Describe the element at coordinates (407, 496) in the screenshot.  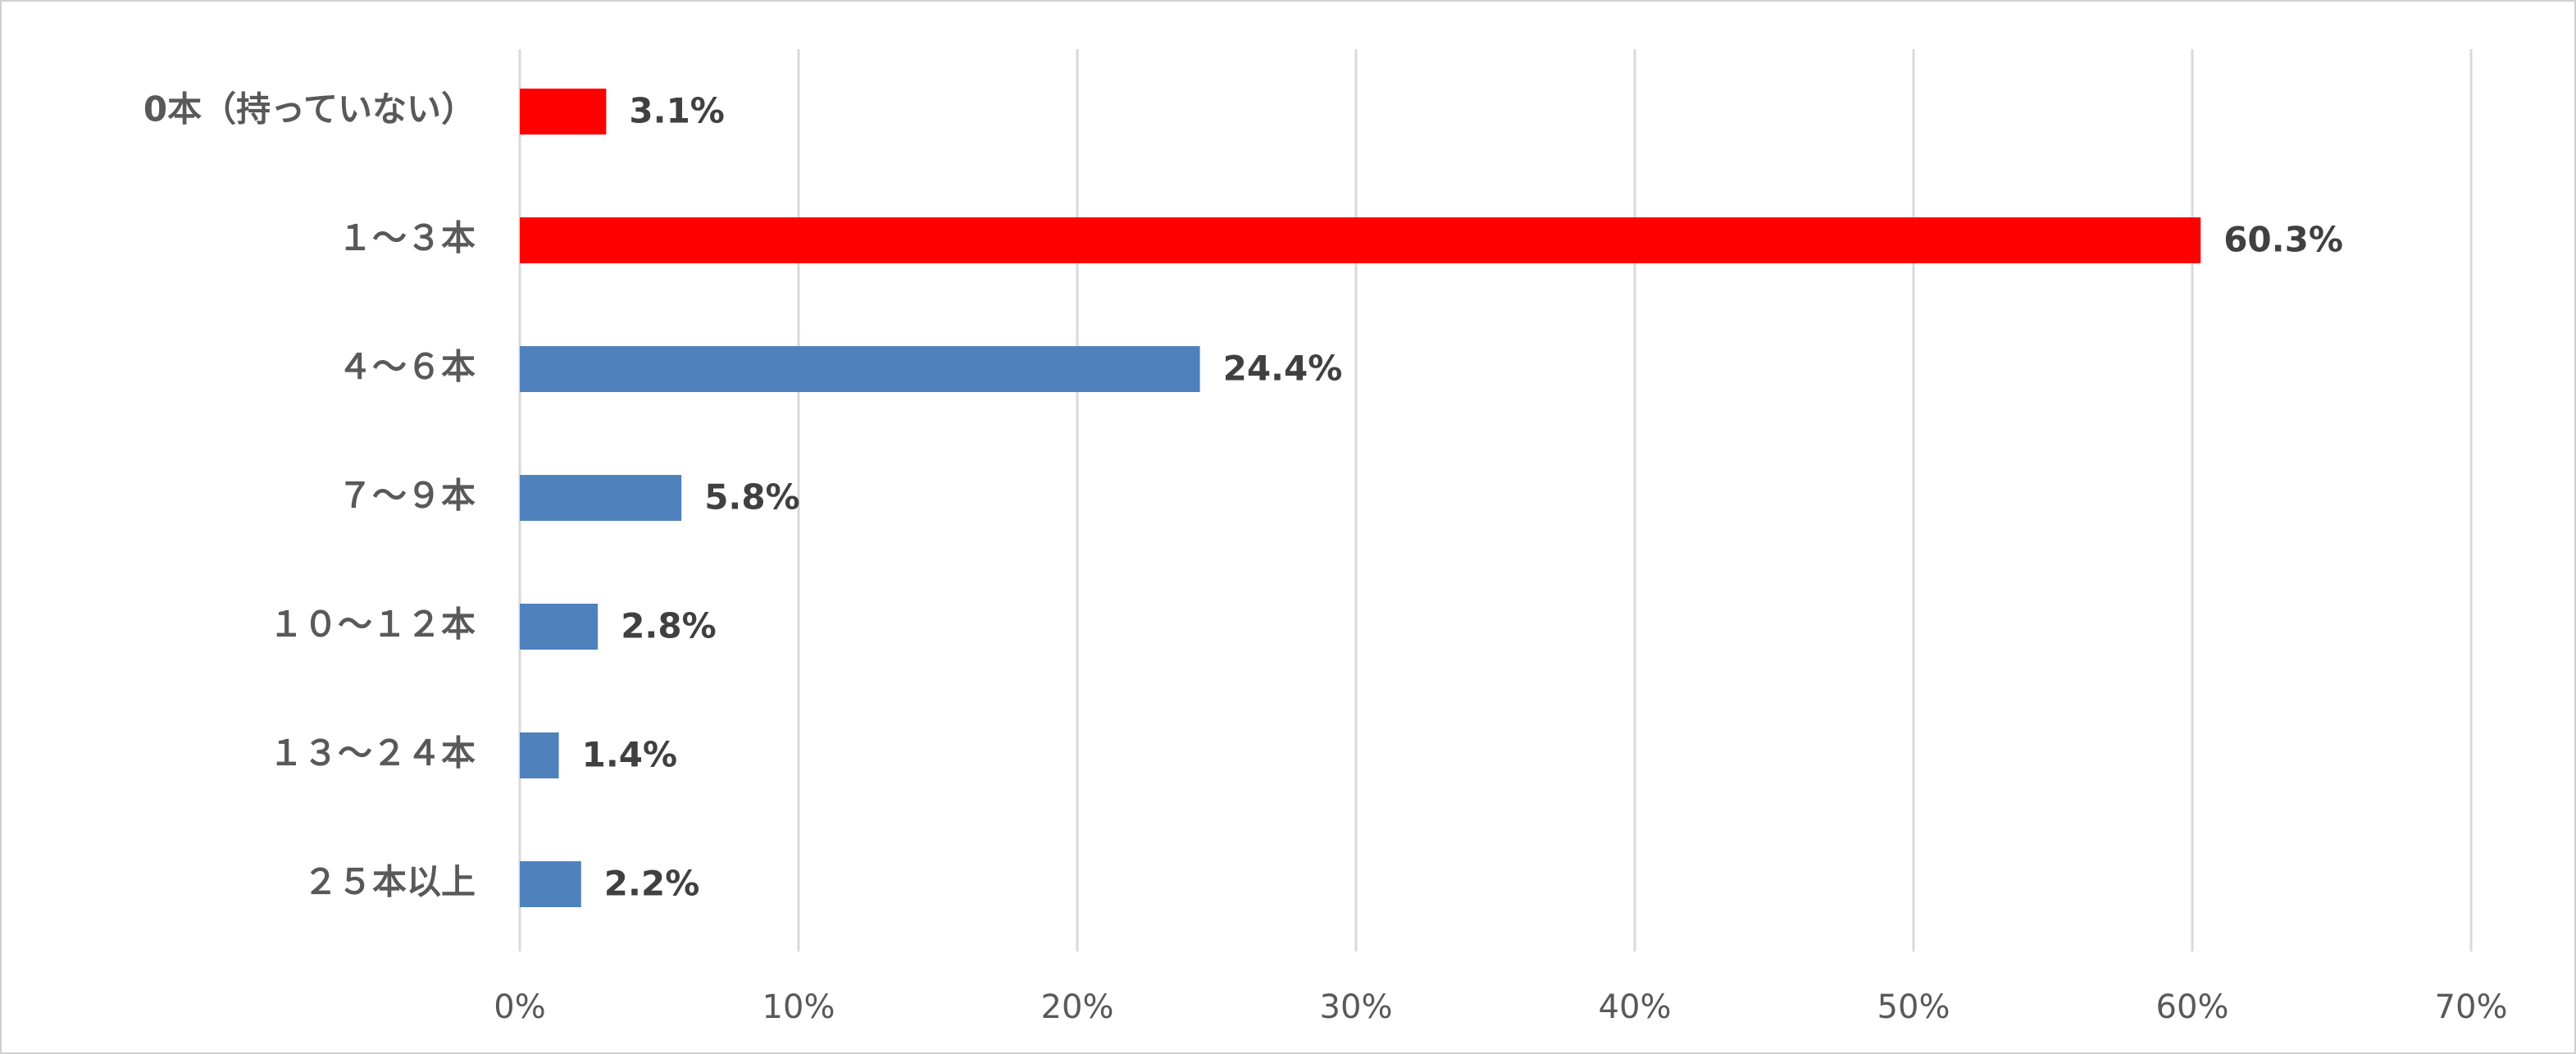
I see `y-tick-label: ７～９本` at that location.